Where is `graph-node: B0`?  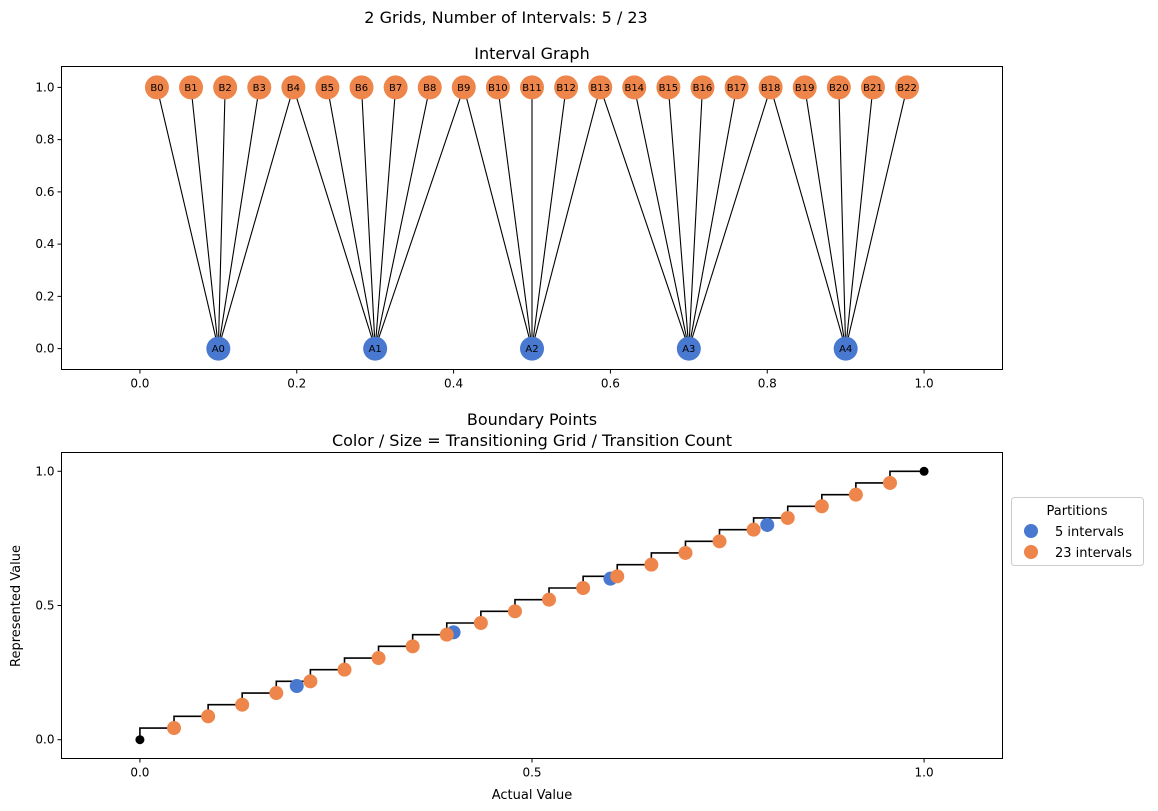
graph-node: B0 is located at coordinates (156, 87).